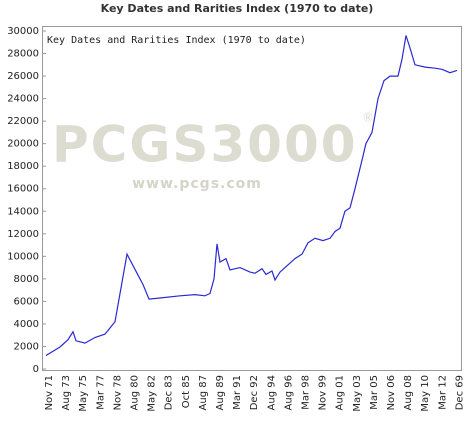 The width and height of the screenshot is (475, 428). I want to click on y-tick-label: 10000, so click(23, 256).